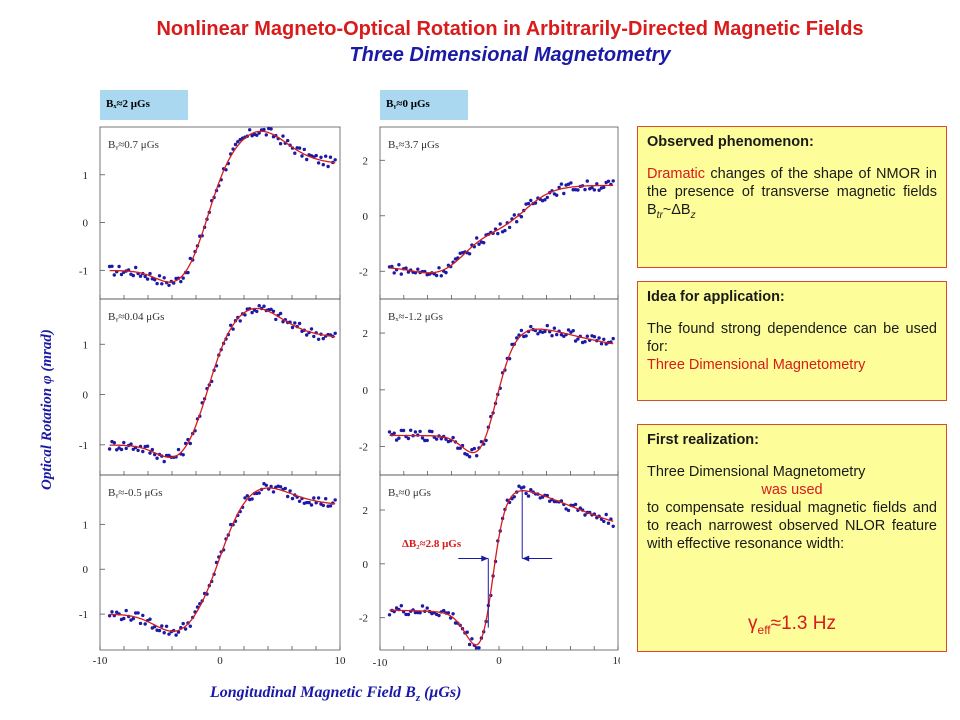 The height and width of the screenshot is (720, 960). What do you see at coordinates (415, 317) in the screenshot?
I see `panel-label-5: Bₓ≈-1.2 μGs` at bounding box center [415, 317].